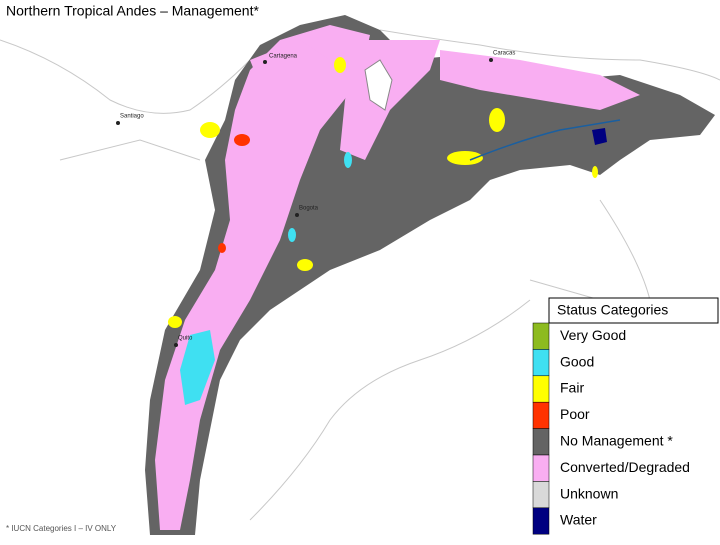  I want to click on legend-title: Status Categories, so click(612, 310).